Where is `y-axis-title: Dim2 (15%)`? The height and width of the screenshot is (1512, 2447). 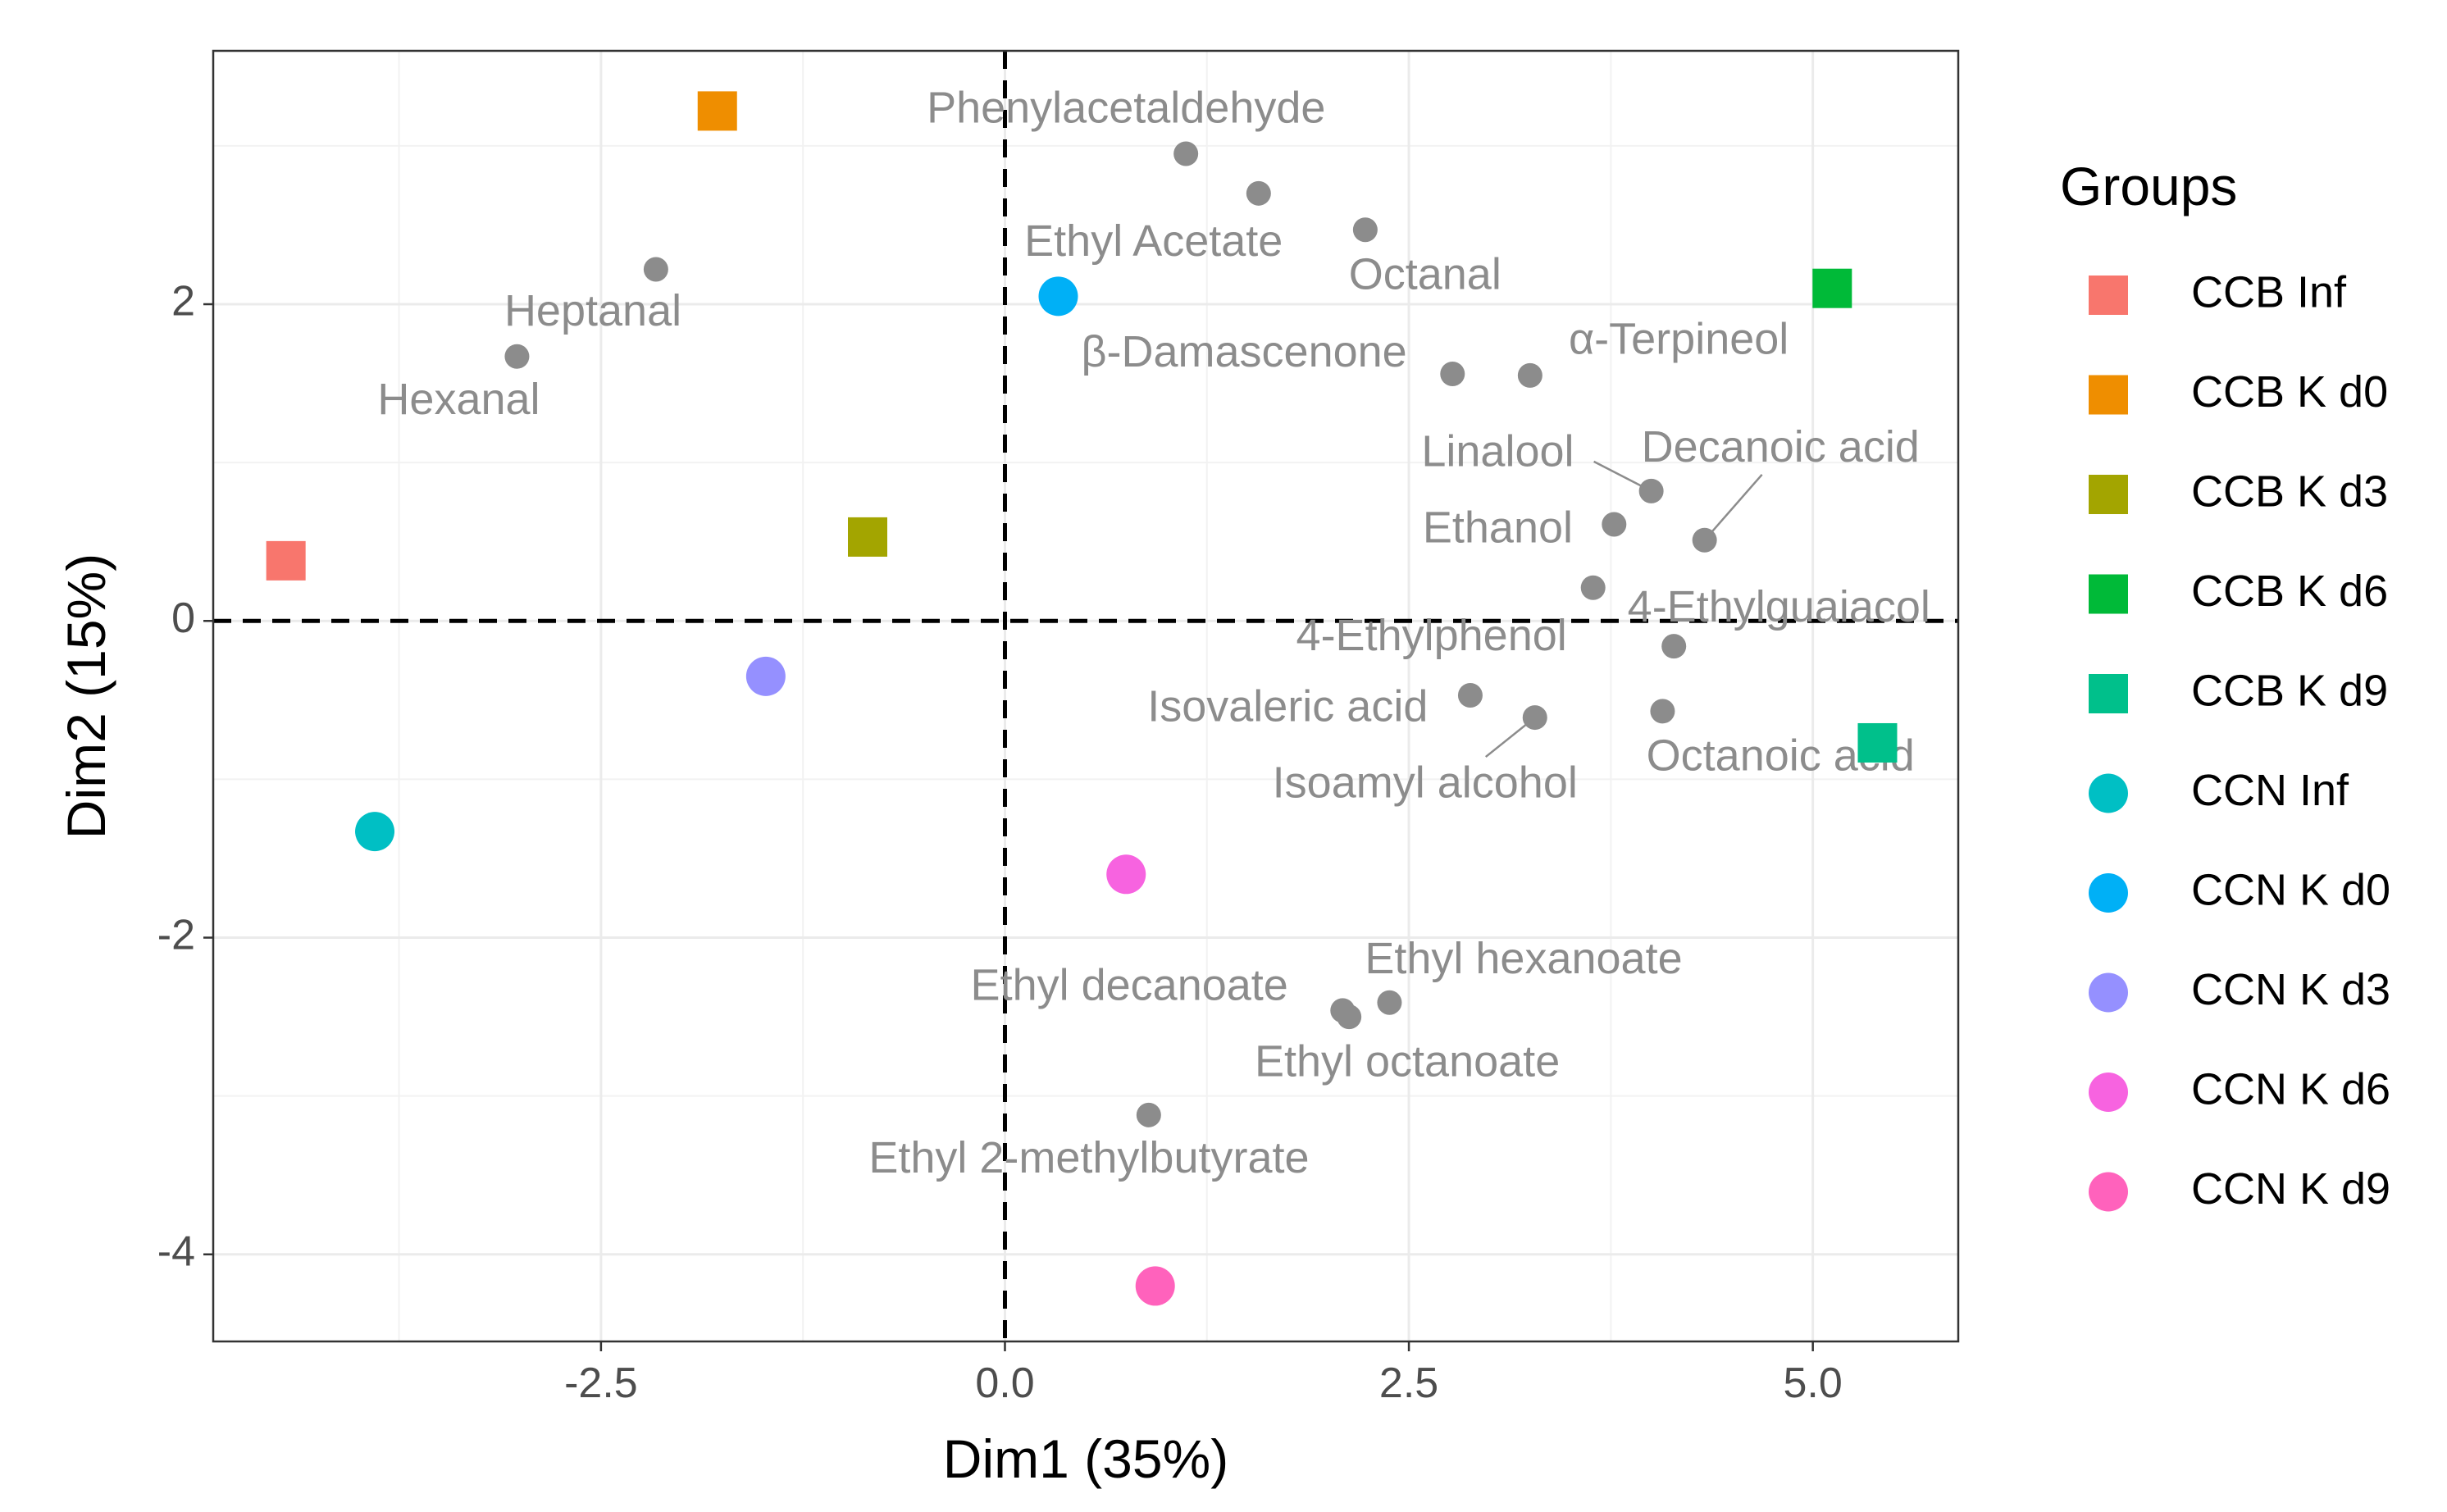 y-axis-title: Dim2 (15%) is located at coordinates (86, 696).